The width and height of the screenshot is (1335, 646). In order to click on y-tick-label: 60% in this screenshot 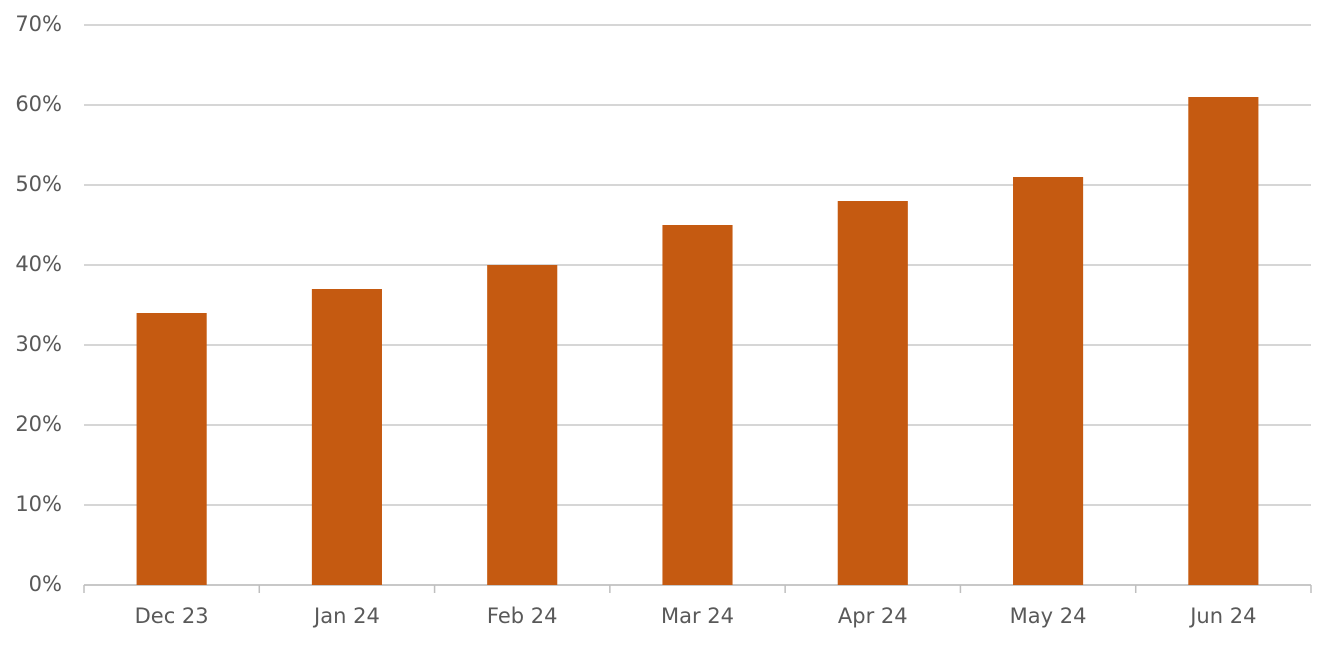, I will do `click(38, 104)`.